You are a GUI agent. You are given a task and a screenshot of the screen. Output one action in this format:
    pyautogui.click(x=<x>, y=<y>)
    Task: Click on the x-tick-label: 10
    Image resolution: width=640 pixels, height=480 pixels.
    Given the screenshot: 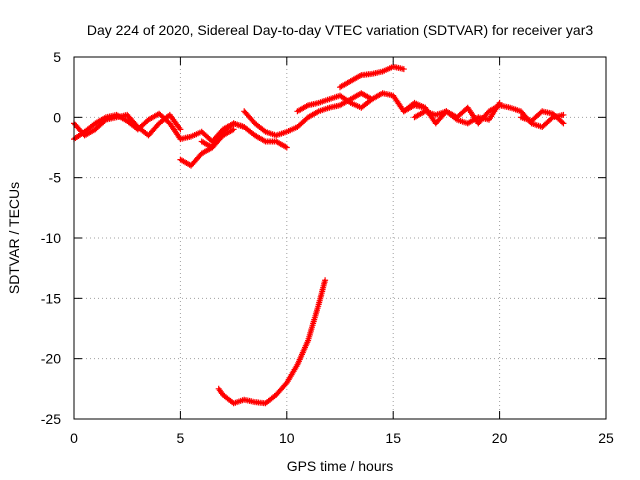 What is the action you would take?
    pyautogui.click(x=287, y=438)
    